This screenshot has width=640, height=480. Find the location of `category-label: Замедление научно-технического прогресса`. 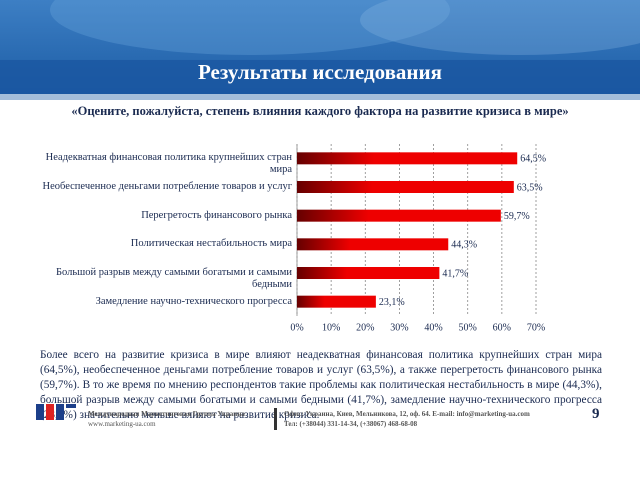

category-label: Замедление научно-технического прогресса is located at coordinates (193, 301).